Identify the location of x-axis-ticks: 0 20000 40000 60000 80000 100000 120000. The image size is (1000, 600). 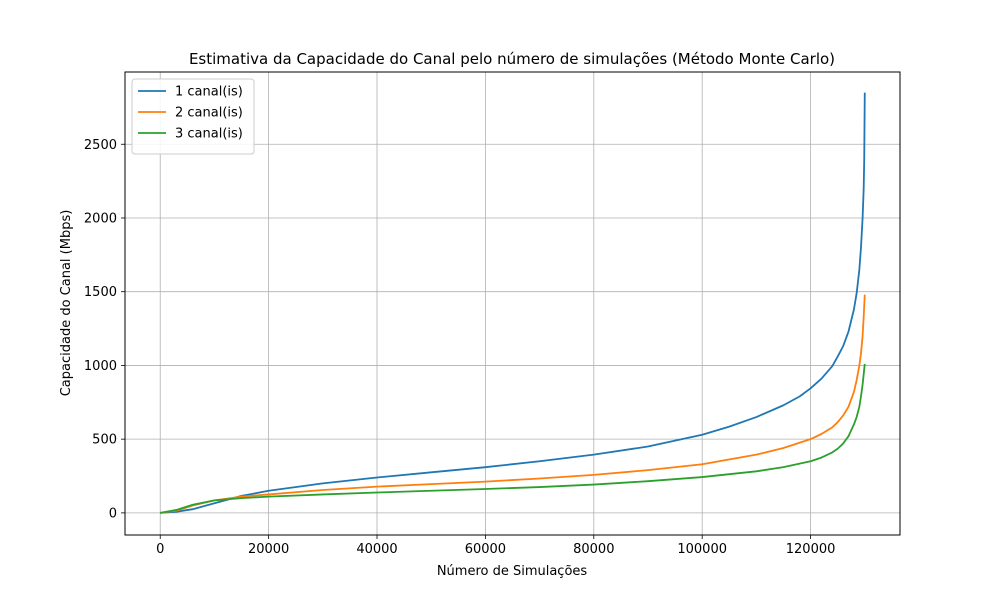
(495, 546).